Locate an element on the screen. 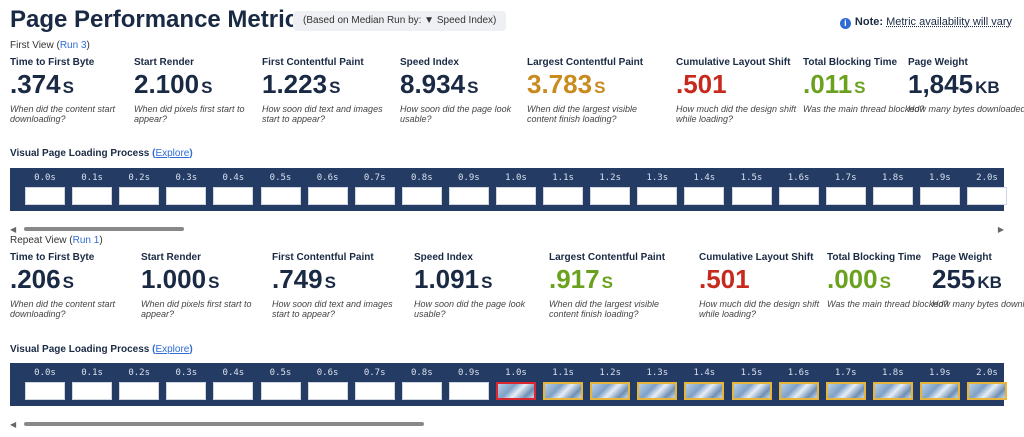 The image size is (1024, 437). first-view-scrollbar: ◀ ▶ is located at coordinates (507, 229).